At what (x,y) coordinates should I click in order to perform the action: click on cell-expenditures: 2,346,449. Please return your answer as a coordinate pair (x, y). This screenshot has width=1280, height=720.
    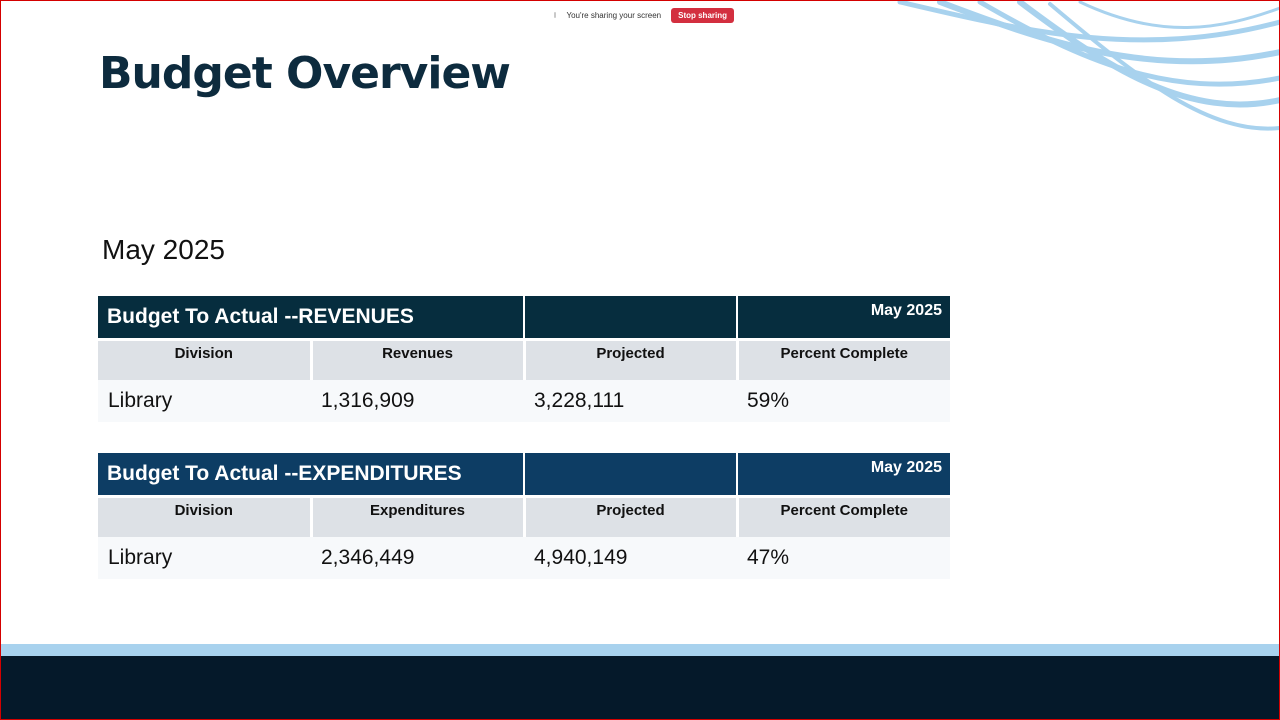
    Looking at the image, I should click on (417, 558).